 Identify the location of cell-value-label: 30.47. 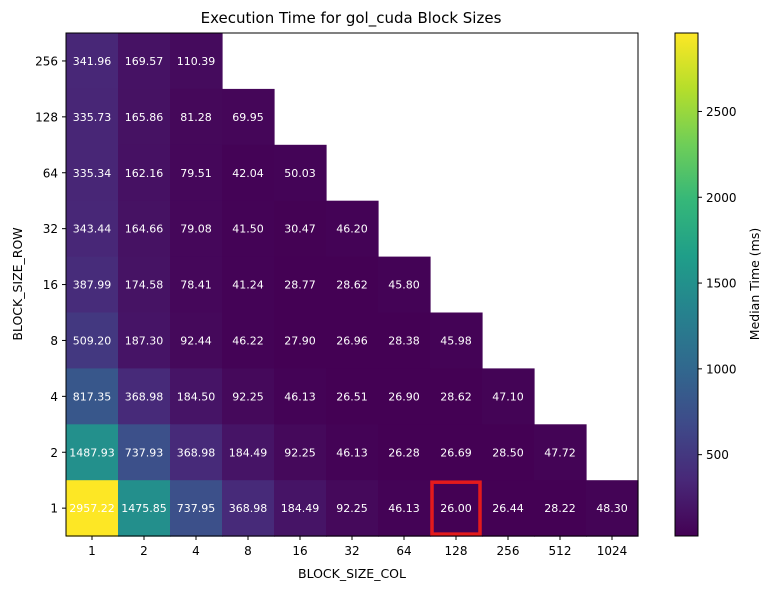
(300, 229).